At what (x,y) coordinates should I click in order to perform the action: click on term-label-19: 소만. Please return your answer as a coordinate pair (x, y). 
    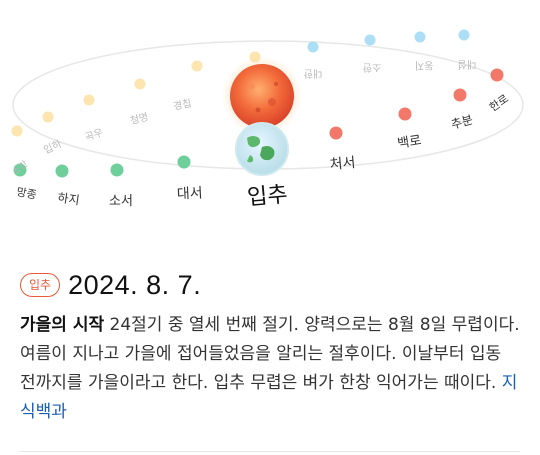
    Looking at the image, I should click on (21, 168).